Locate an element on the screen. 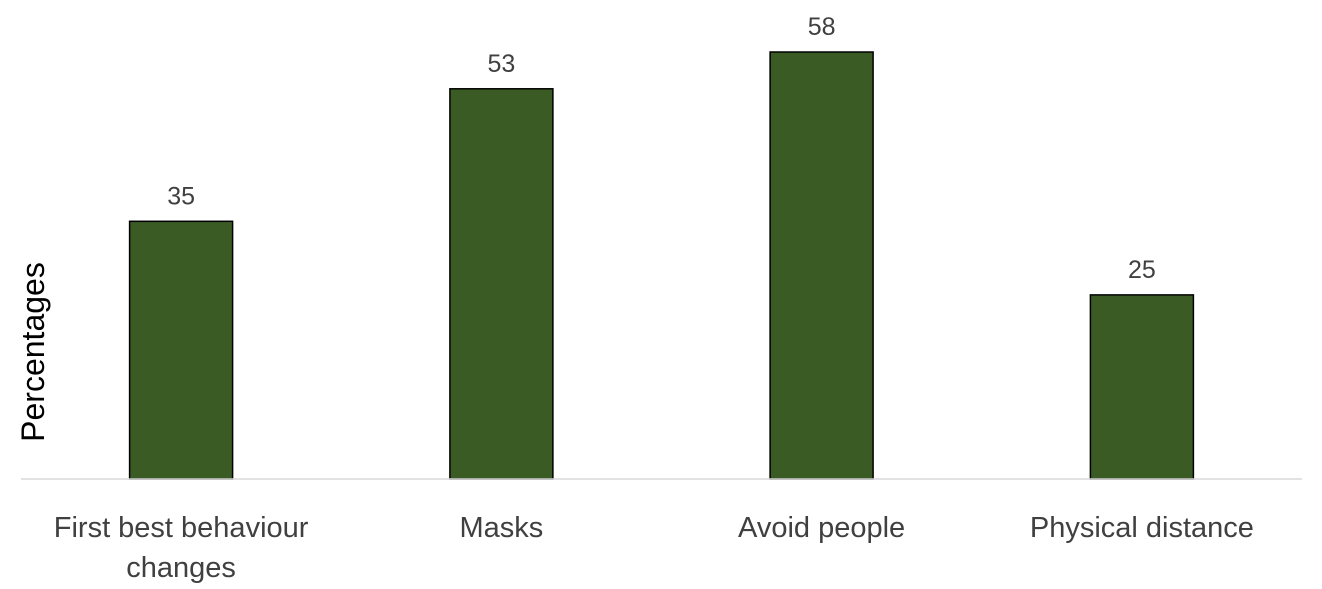 The height and width of the screenshot is (589, 1322). category-label-3-line-0: Physical distance is located at coordinates (1142, 528).